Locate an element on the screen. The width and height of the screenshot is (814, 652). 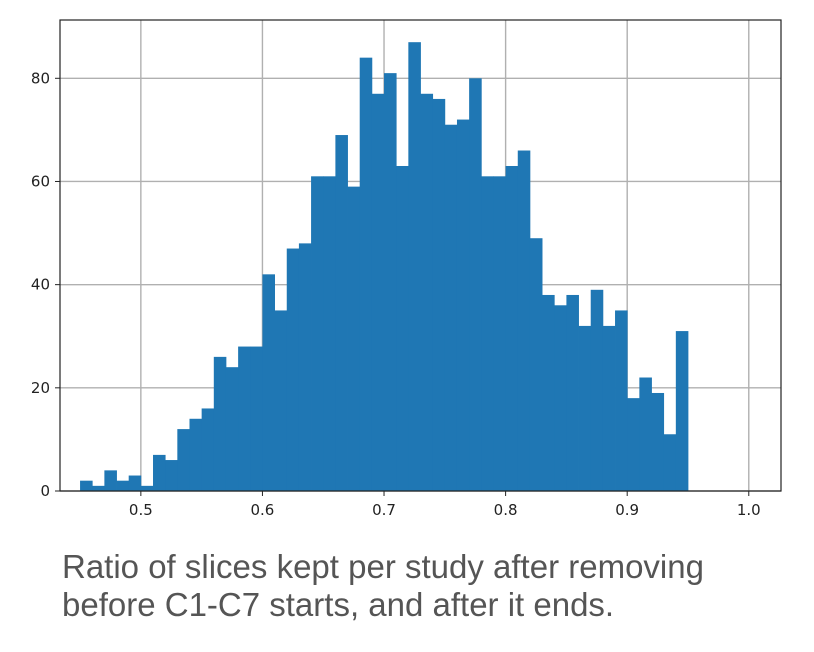
y-axis: 0 20 40 60 80 is located at coordinates (45, 284).